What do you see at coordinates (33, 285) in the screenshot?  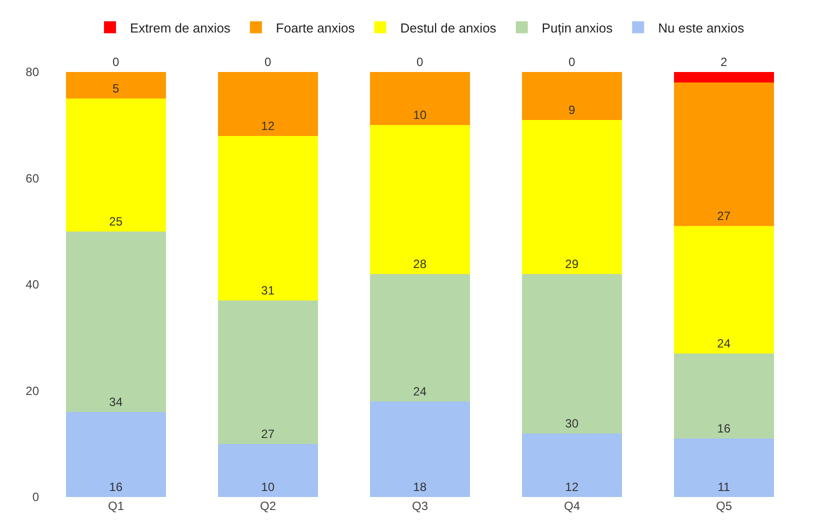 I see `y-tick-label: 40` at bounding box center [33, 285].